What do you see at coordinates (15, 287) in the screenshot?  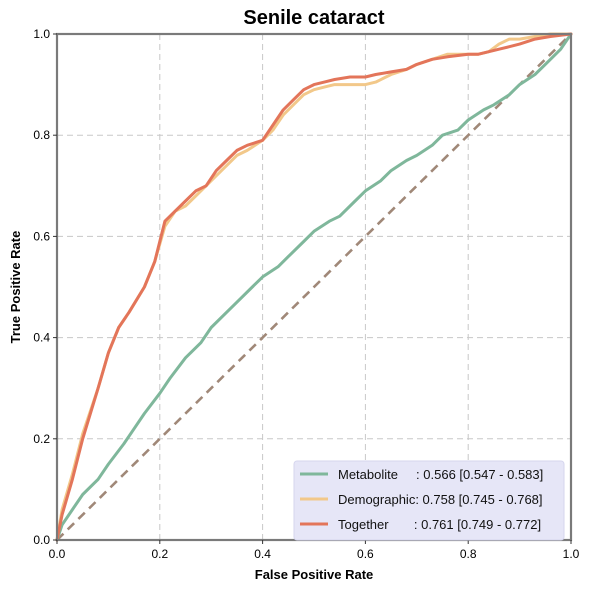 I see `y-axis-label: True Positive Rate` at bounding box center [15, 287].